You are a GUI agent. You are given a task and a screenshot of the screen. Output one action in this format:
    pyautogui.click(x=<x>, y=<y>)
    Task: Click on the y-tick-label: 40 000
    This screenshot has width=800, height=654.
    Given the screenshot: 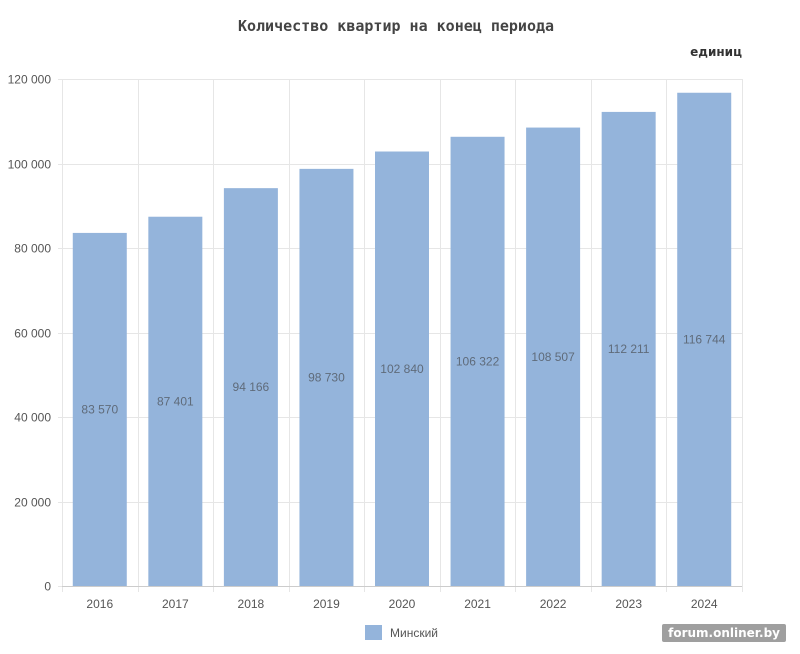 What is the action you would take?
    pyautogui.click(x=32, y=418)
    